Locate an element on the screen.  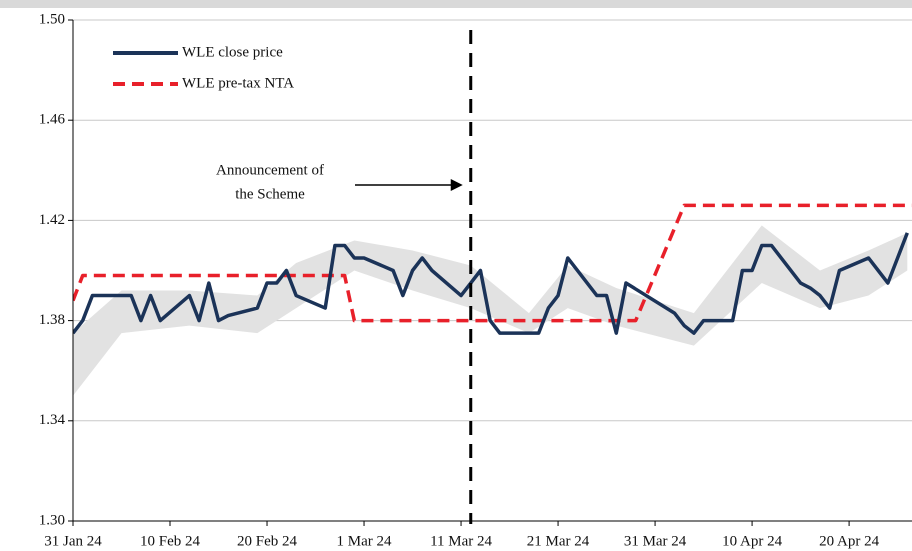
x-tick-label: 20 Feb 24 is located at coordinates (267, 541).